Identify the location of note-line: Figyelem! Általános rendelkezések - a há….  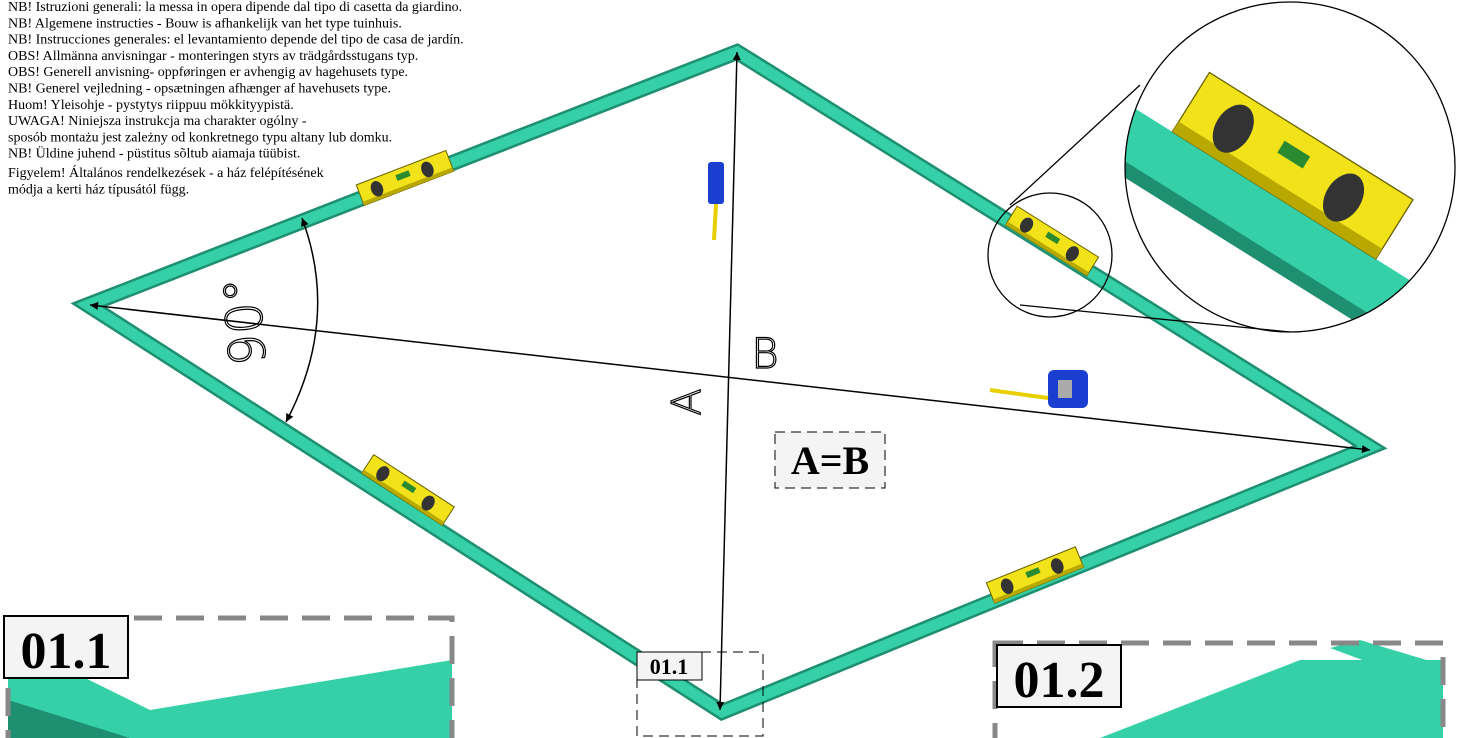
(166, 172).